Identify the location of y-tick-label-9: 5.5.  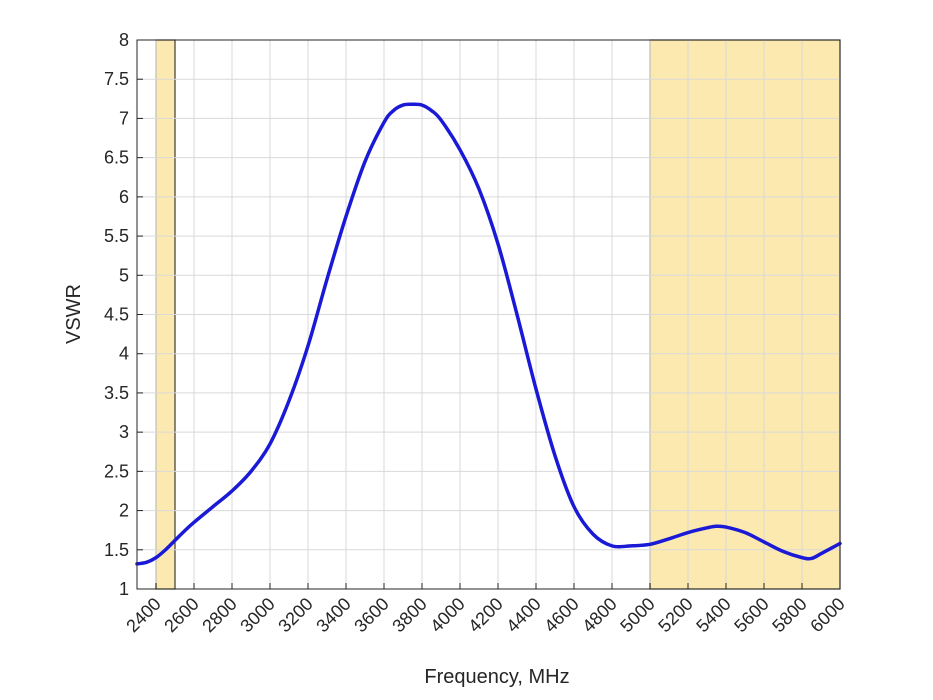
(116, 236).